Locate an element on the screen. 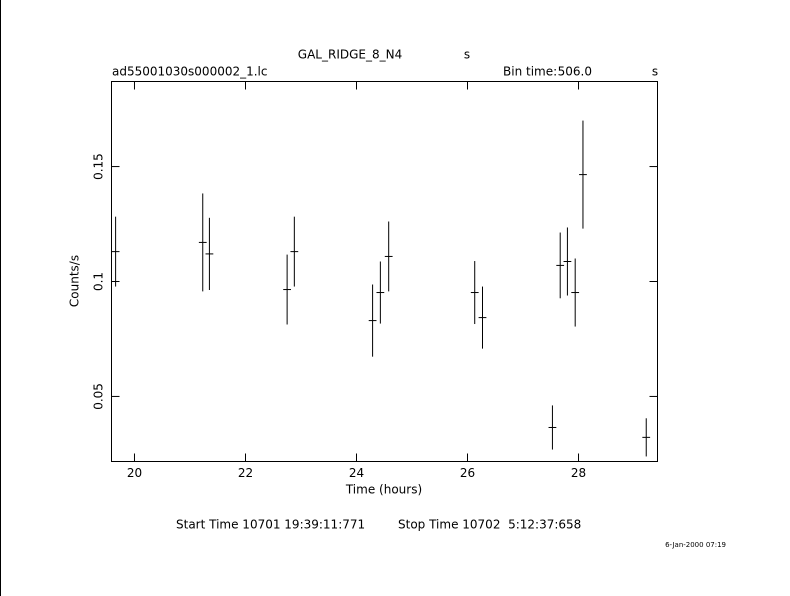 The width and height of the screenshot is (790, 596). chart-title: GAL_RIDGE_8_N4 is located at coordinates (350, 55).